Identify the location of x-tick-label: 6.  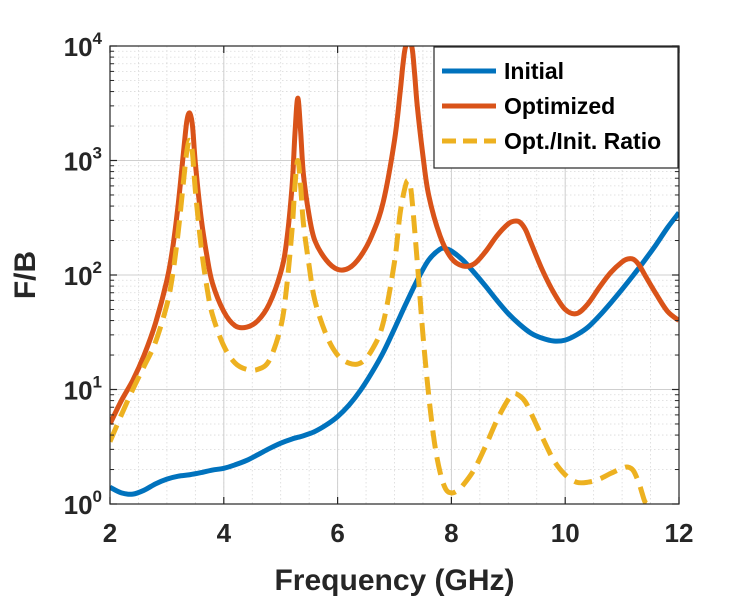
(337, 533).